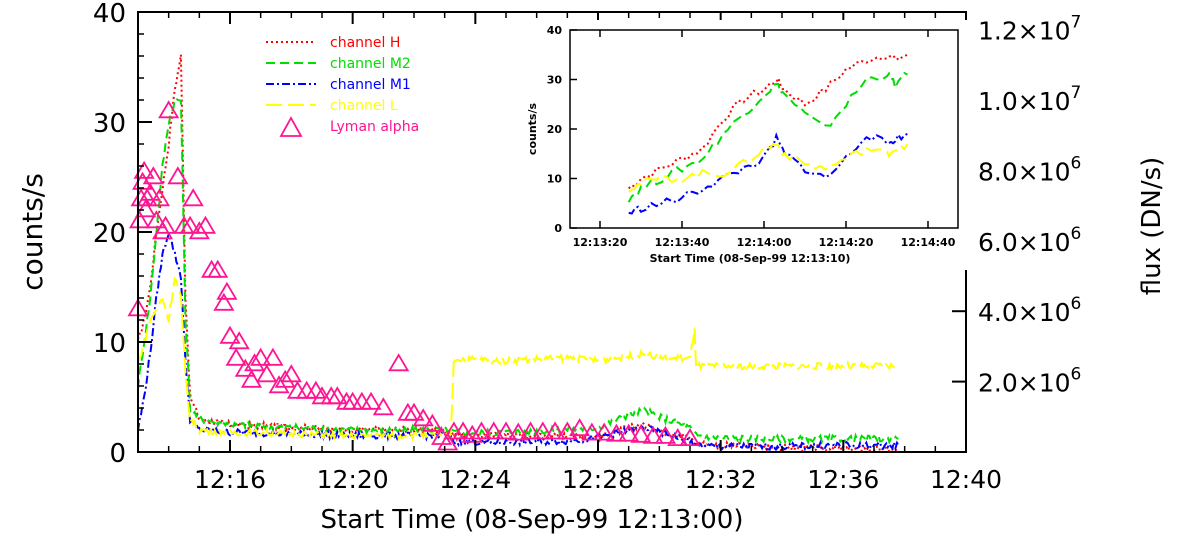 This screenshot has height=544, width=1184. I want to click on y-tick-label: 30, so click(109, 124).